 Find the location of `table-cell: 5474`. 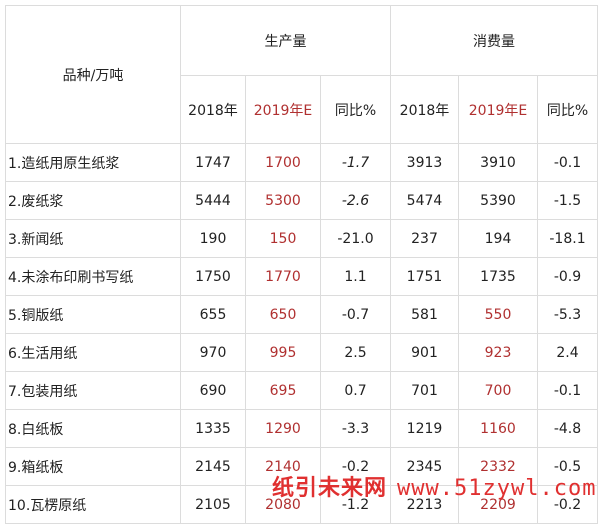

table-cell: 5474 is located at coordinates (424, 200).